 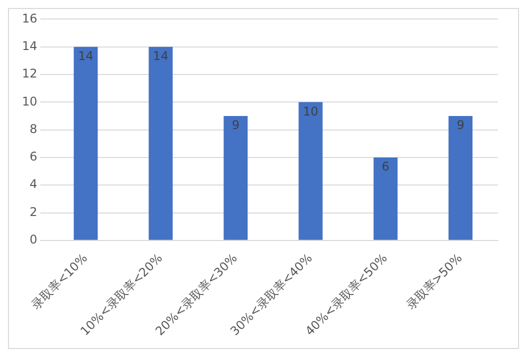 What do you see at coordinates (30, 18) in the screenshot?
I see `y-tick-label: 16` at bounding box center [30, 18].